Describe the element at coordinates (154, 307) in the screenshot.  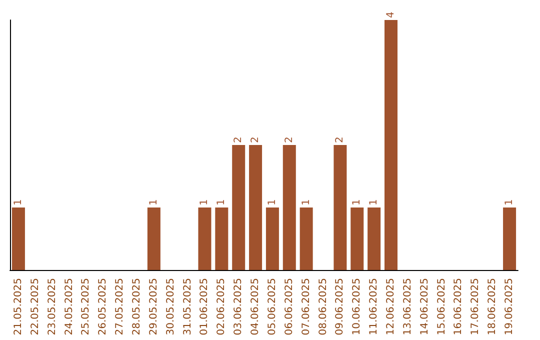
I see `x-tick-label: 29.05.2025` at that location.